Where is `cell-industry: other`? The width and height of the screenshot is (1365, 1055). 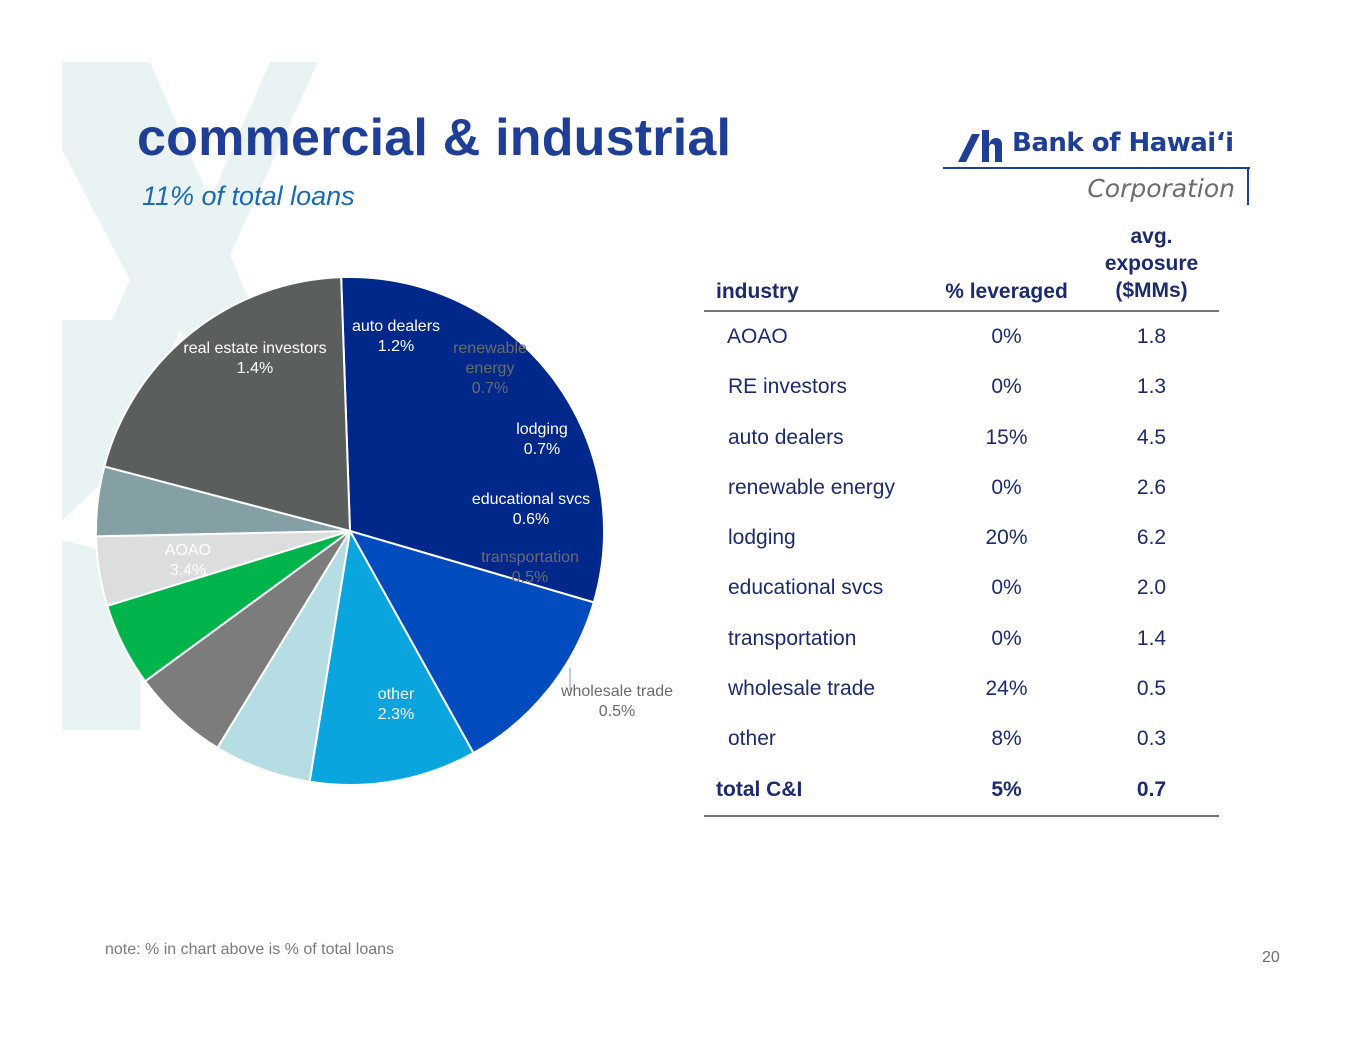 cell-industry: other is located at coordinates (752, 739).